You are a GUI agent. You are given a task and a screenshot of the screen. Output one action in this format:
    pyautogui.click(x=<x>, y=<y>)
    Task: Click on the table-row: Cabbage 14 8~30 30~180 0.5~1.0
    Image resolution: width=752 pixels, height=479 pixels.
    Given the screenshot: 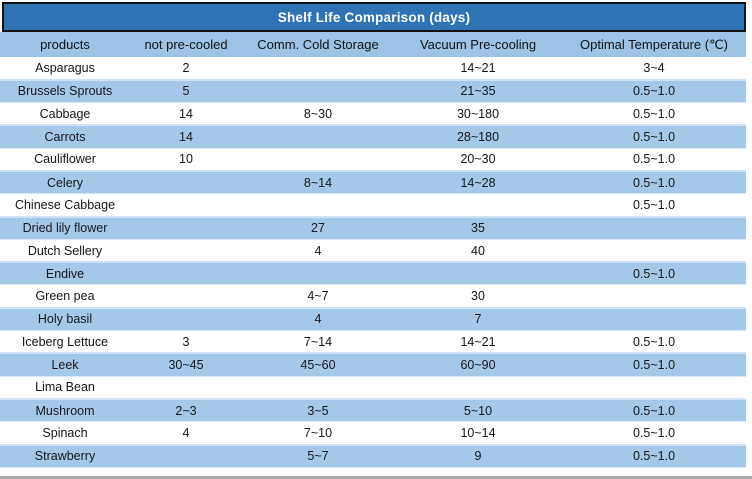 What is the action you would take?
    pyautogui.click(x=373, y=114)
    